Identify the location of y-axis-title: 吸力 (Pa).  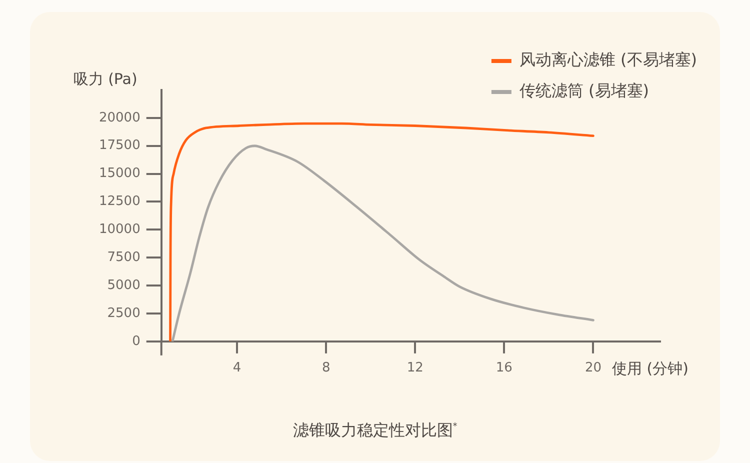
(105, 79).